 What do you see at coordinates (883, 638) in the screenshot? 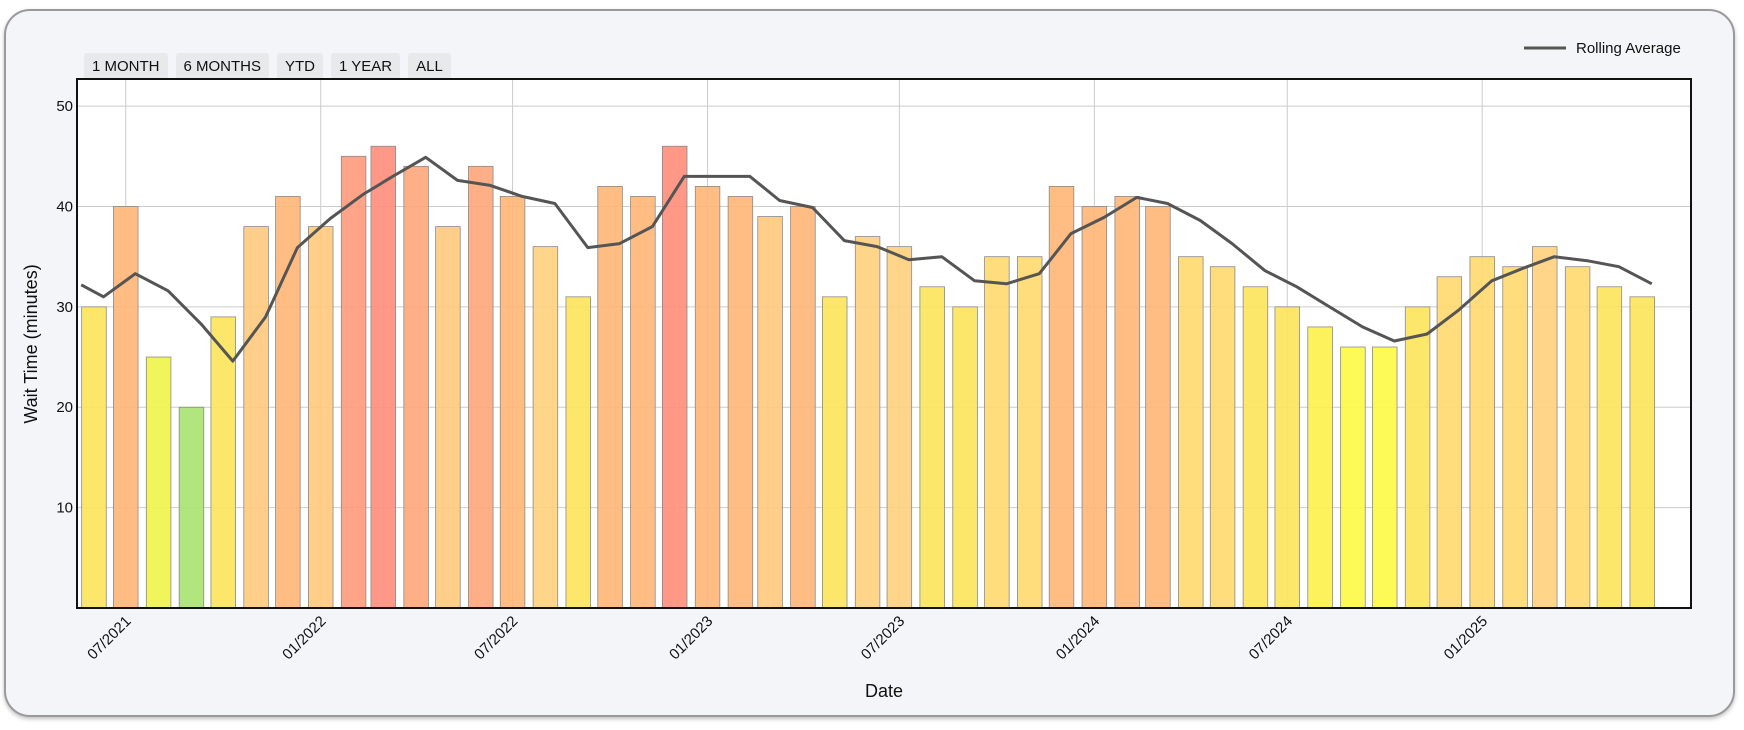
I see `x-tick-label: 07/2023` at bounding box center [883, 638].